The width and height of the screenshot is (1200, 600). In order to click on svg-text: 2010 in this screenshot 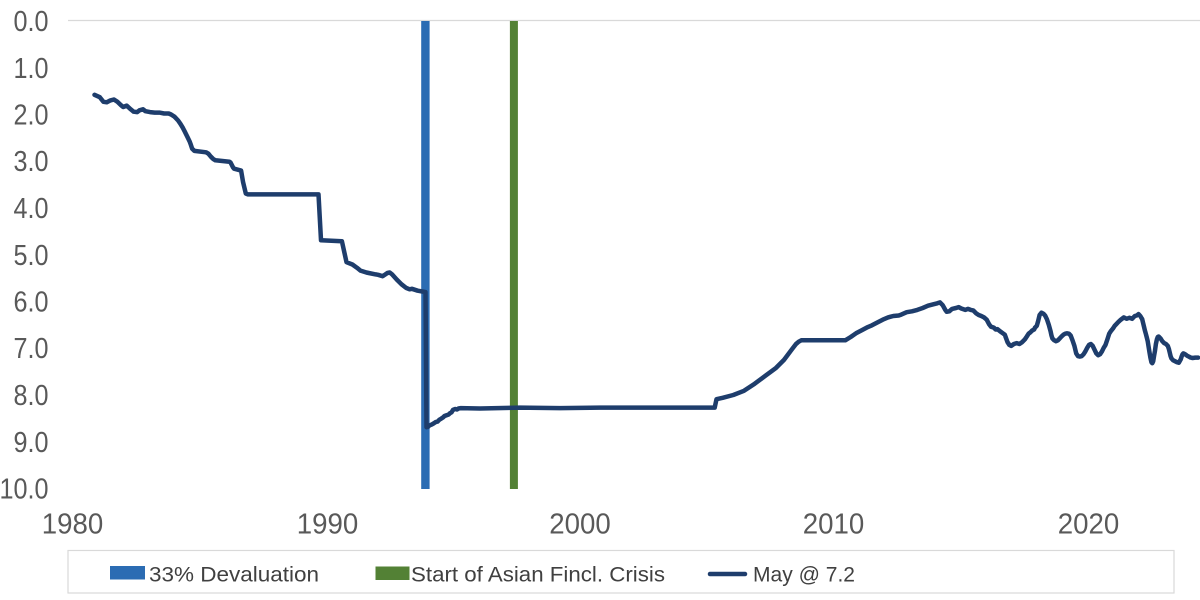, I will do `click(834, 525)`.